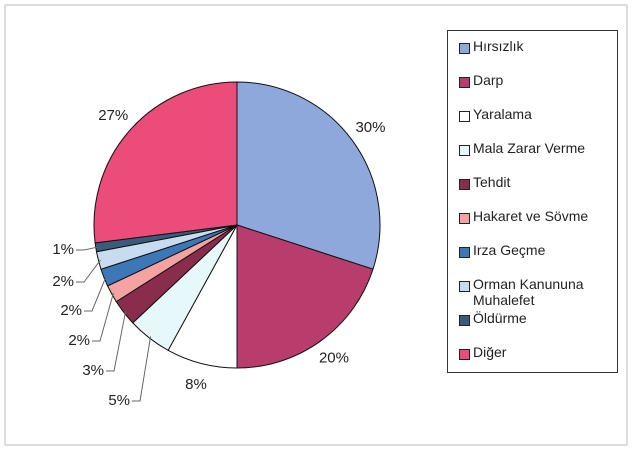 This screenshot has width=632, height=450. What do you see at coordinates (370, 127) in the screenshot?
I see `data-label: 30%` at bounding box center [370, 127].